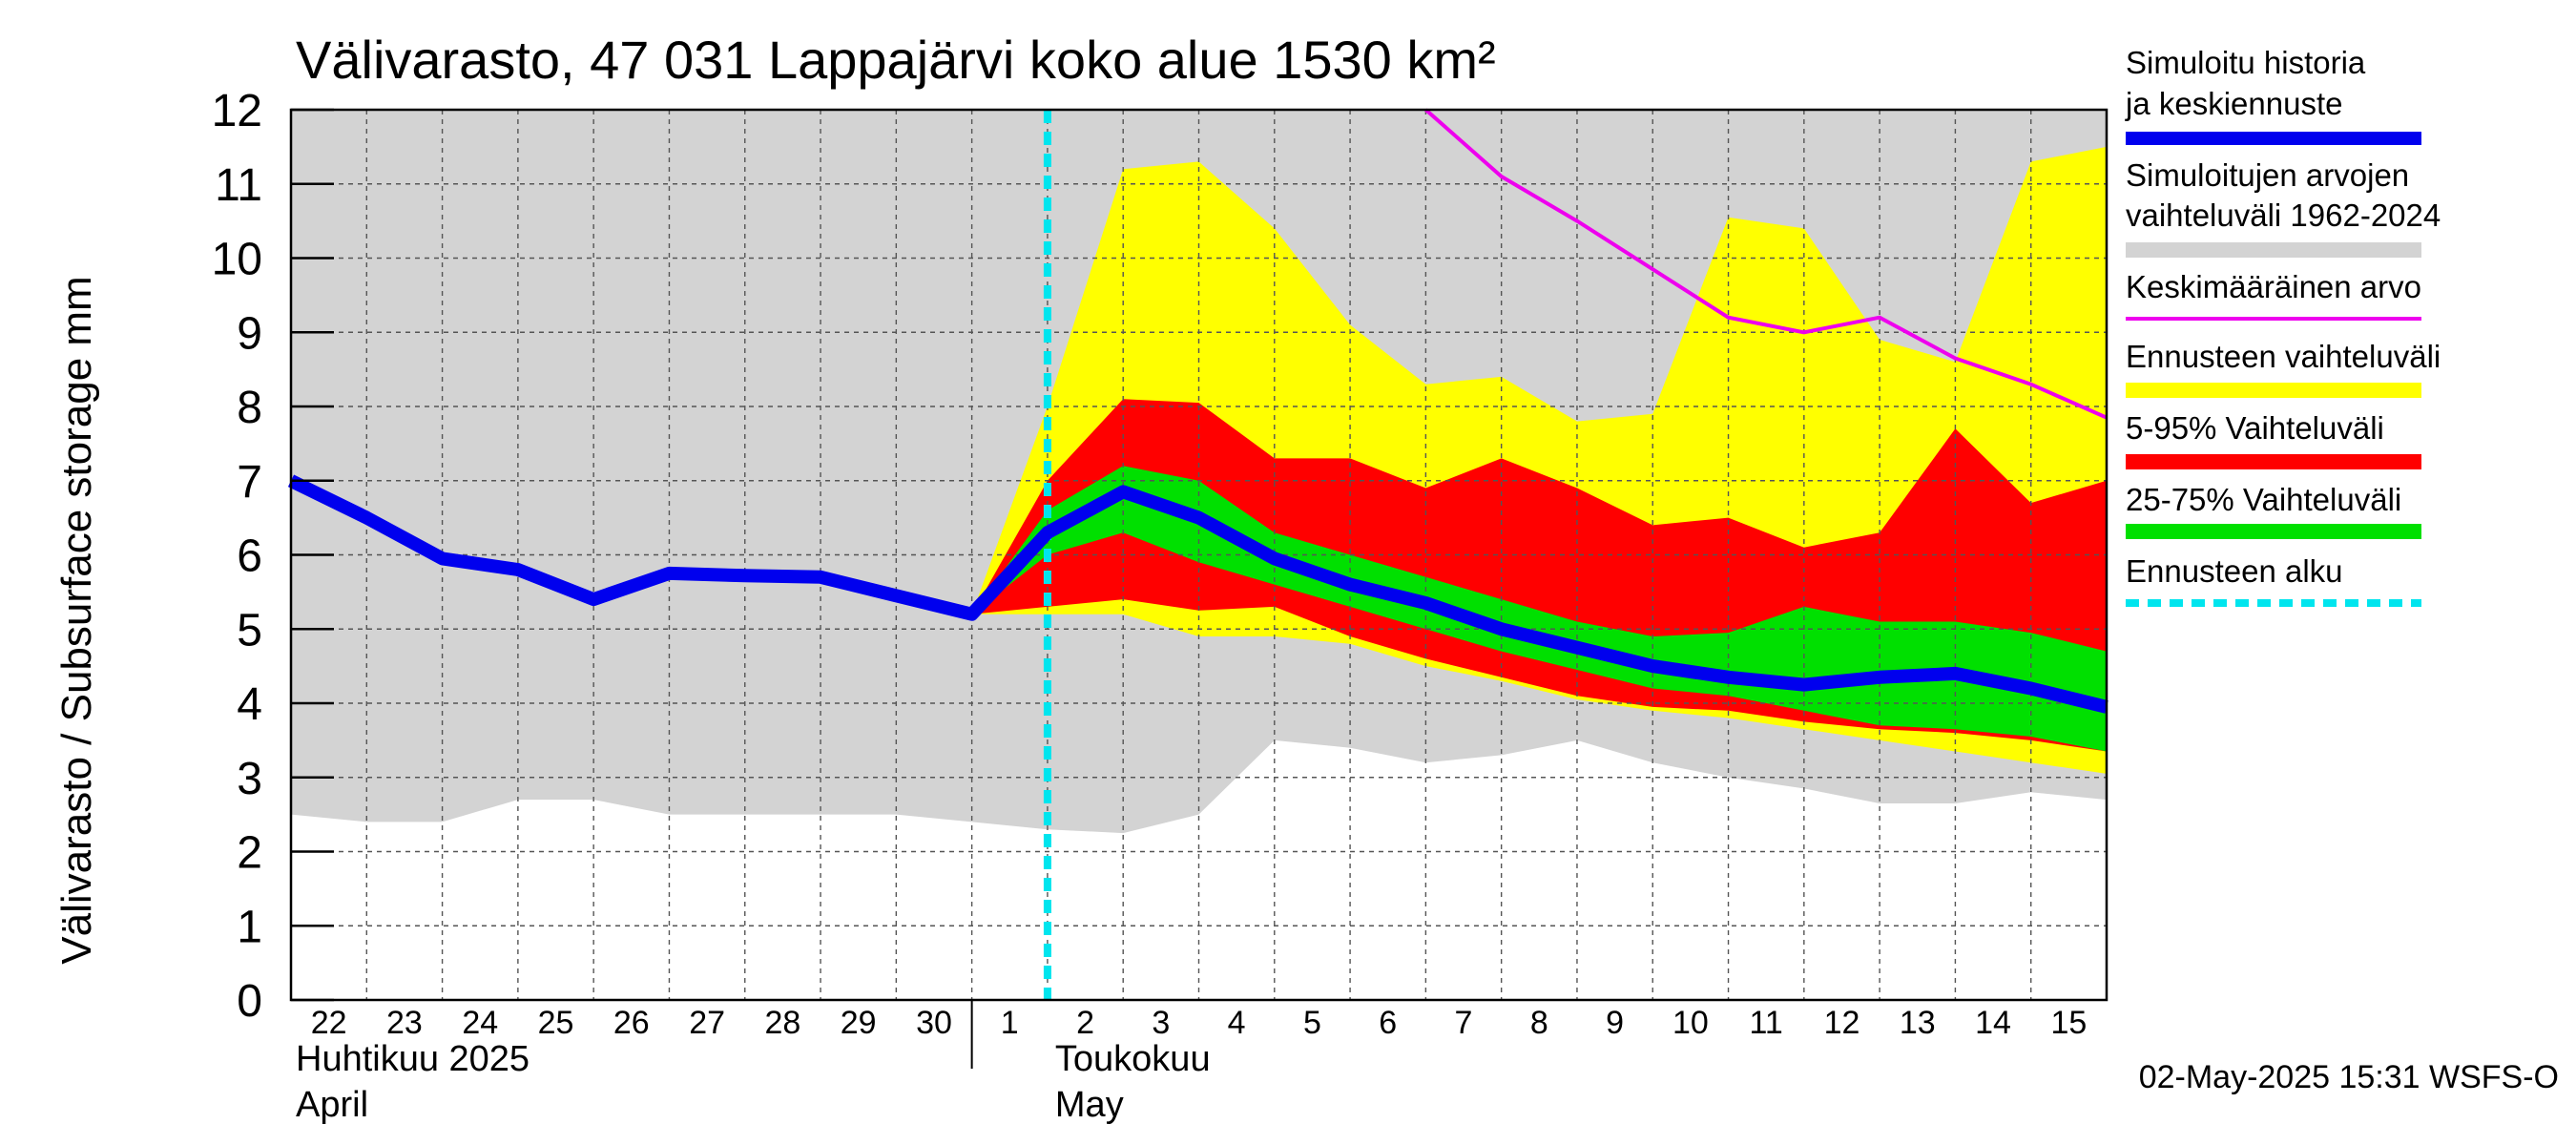 This screenshot has height=1145, width=2576. I want to click on x-tick-label: 10, so click(1690, 1023).